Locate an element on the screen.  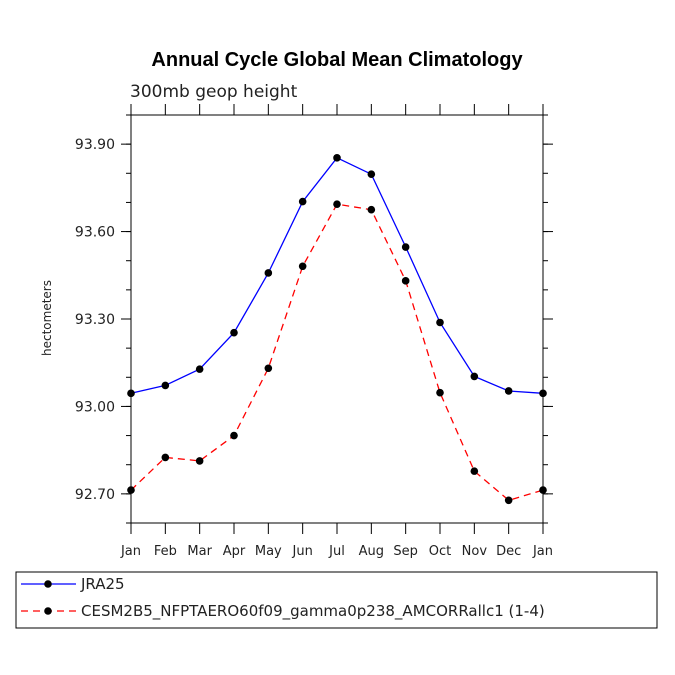
y-tick-label: 93.30 is located at coordinates (95, 320).